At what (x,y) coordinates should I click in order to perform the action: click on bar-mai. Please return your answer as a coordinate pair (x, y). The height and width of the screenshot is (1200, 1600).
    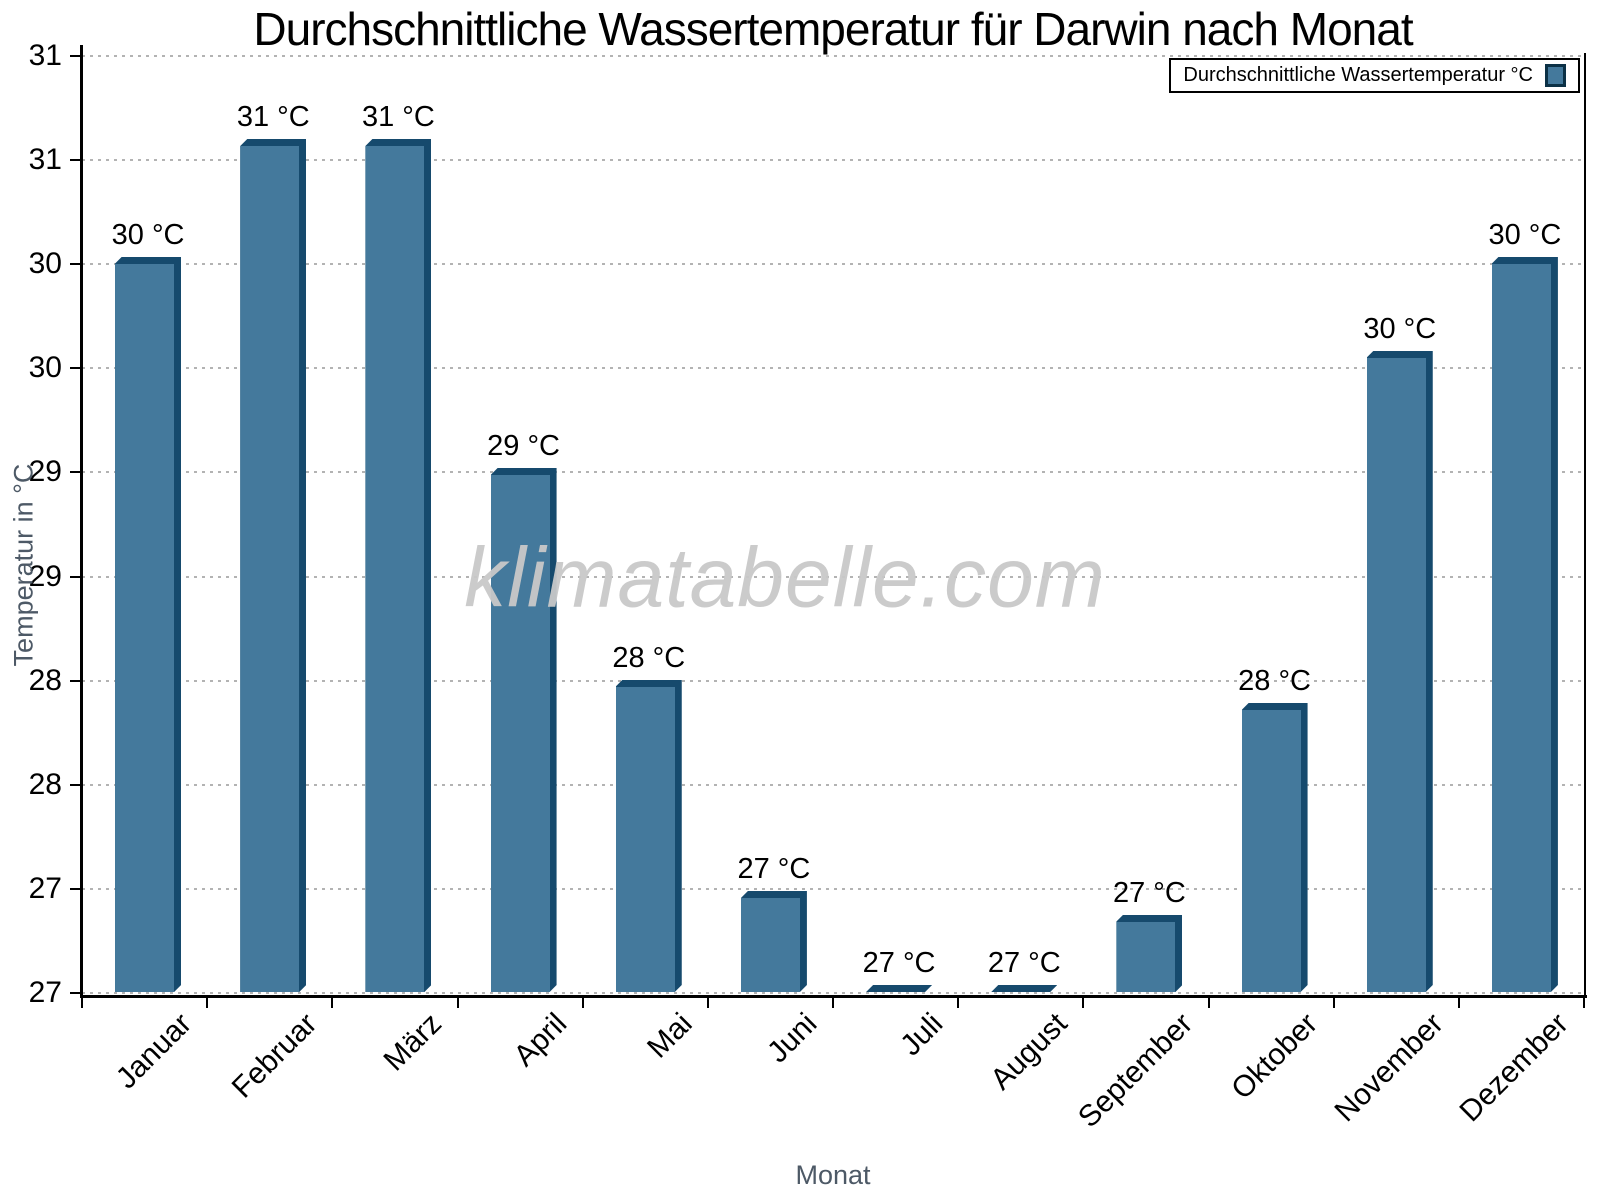
    Looking at the image, I should click on (649, 836).